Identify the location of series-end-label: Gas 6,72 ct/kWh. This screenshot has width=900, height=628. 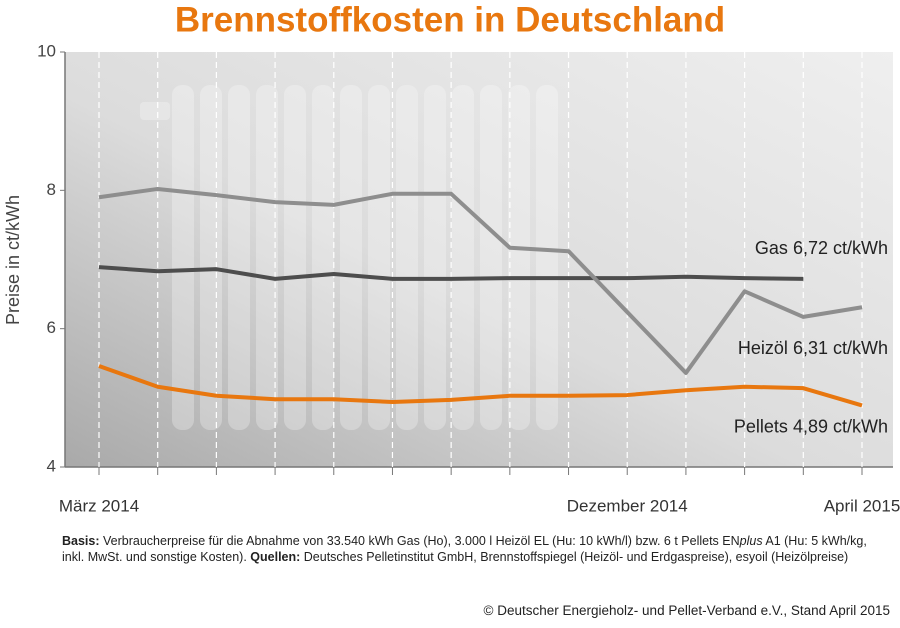
(821, 248).